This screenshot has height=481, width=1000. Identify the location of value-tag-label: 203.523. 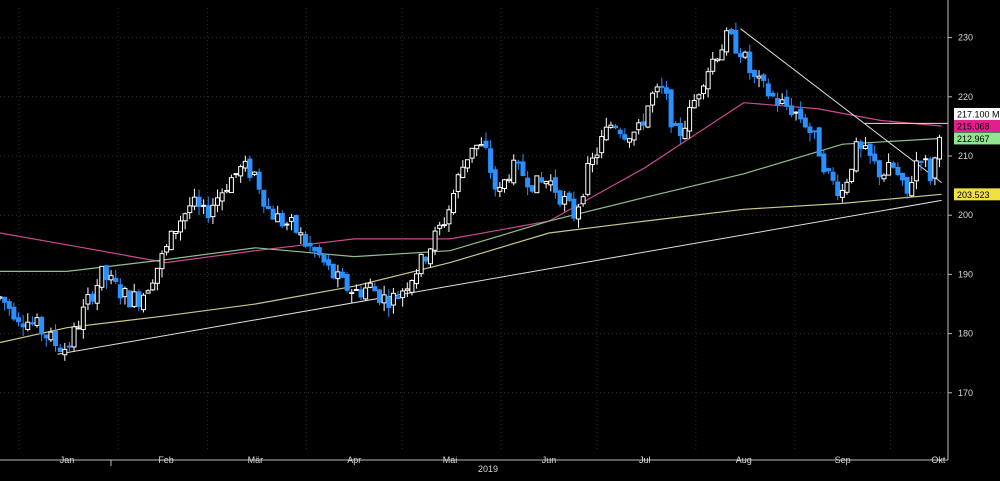
(973, 195).